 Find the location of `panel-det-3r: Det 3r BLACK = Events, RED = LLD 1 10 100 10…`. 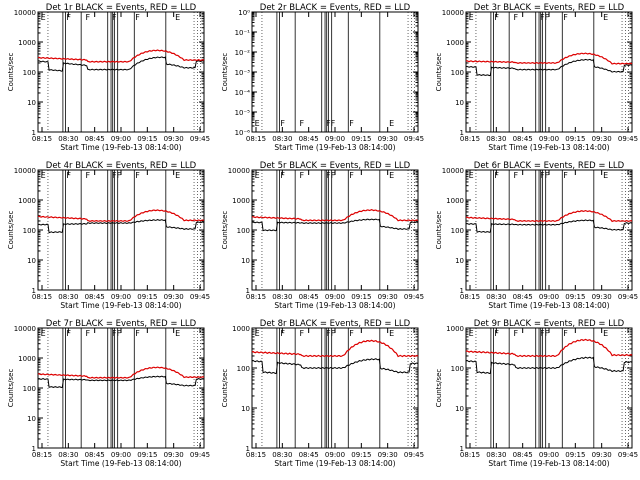

panel-det-3r: Det 3r BLACK = Events, RED = LLD 1 10 100 10… is located at coordinates (536, 77).